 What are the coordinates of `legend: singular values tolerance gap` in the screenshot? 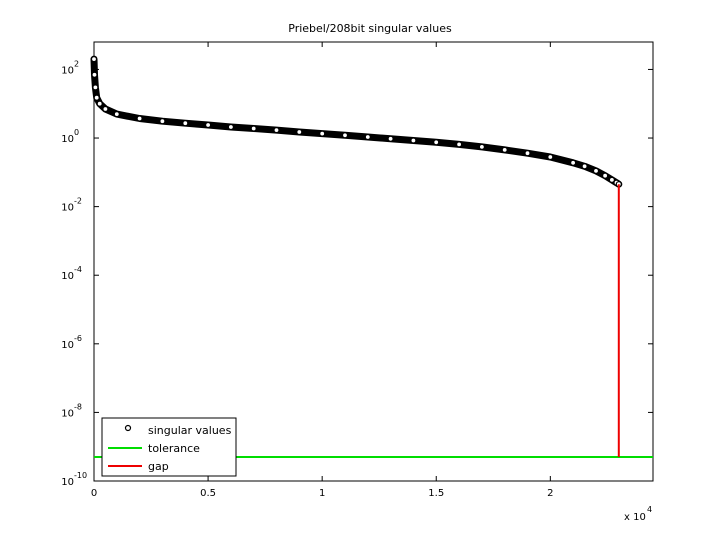 It's located at (169, 447).